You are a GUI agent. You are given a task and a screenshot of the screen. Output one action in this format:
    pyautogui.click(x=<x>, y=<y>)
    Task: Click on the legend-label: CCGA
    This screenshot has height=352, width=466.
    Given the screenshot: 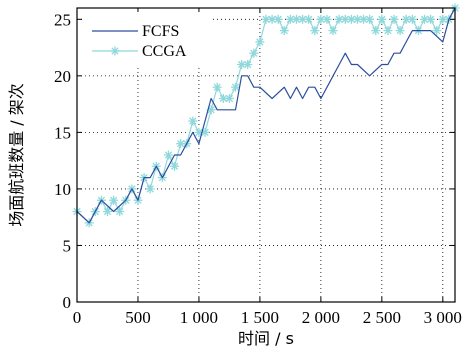 What is the action you would take?
    pyautogui.click(x=164, y=51)
    